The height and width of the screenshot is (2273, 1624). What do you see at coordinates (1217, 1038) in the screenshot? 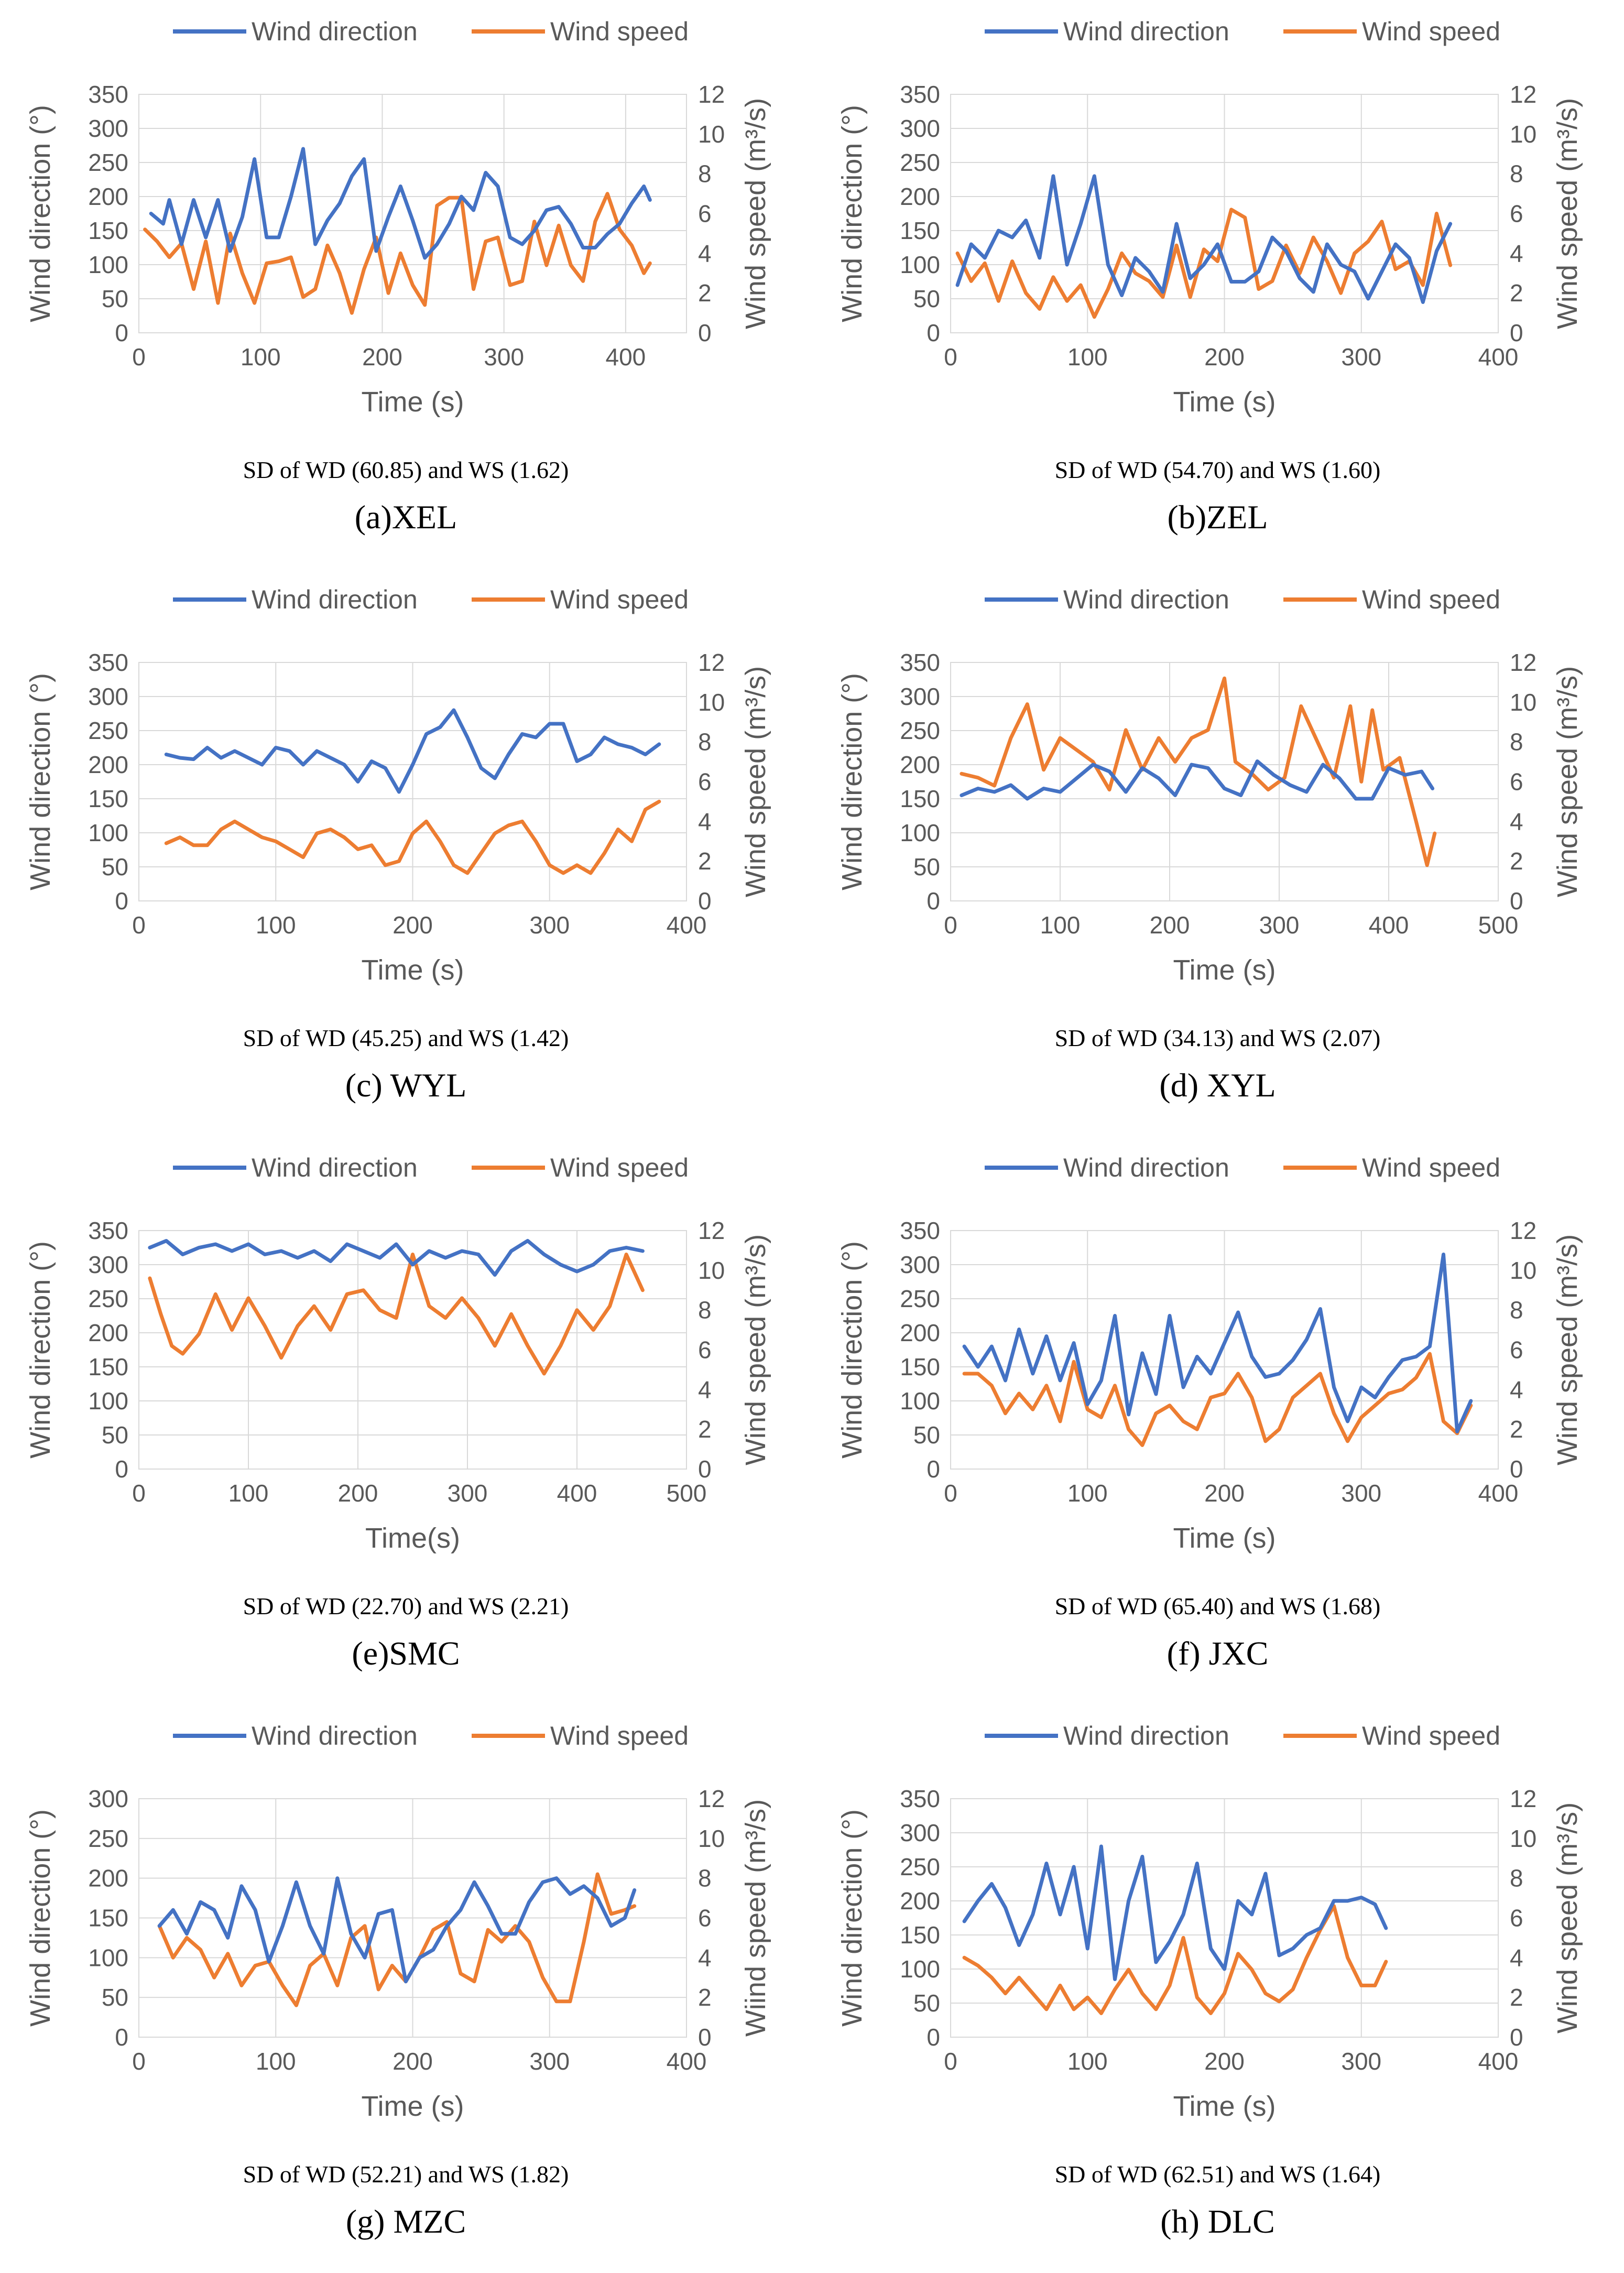
I see `sd-caption: SD of WD (34.13) and WS (2.07)` at bounding box center [1217, 1038].